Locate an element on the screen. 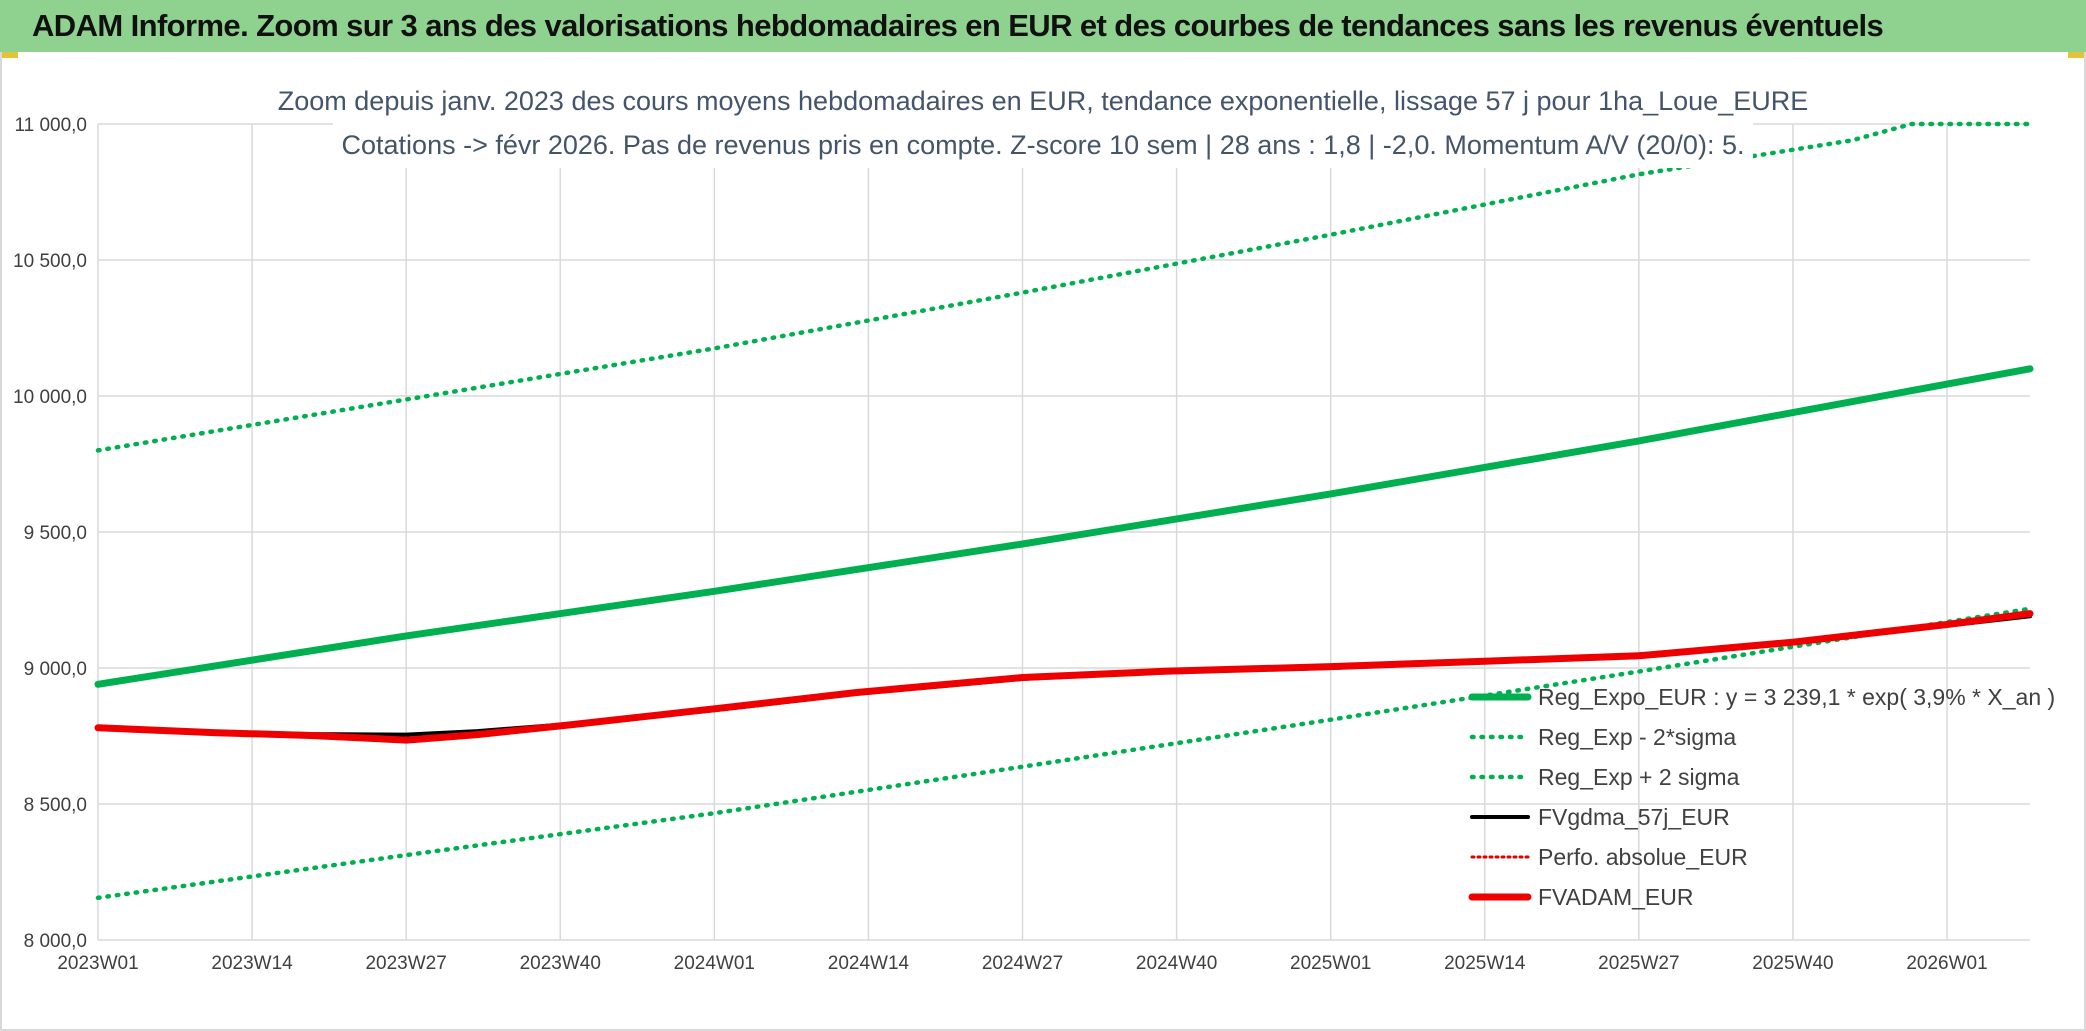  legend-label: Reg_Exp + 2 sigma is located at coordinates (1639, 777).